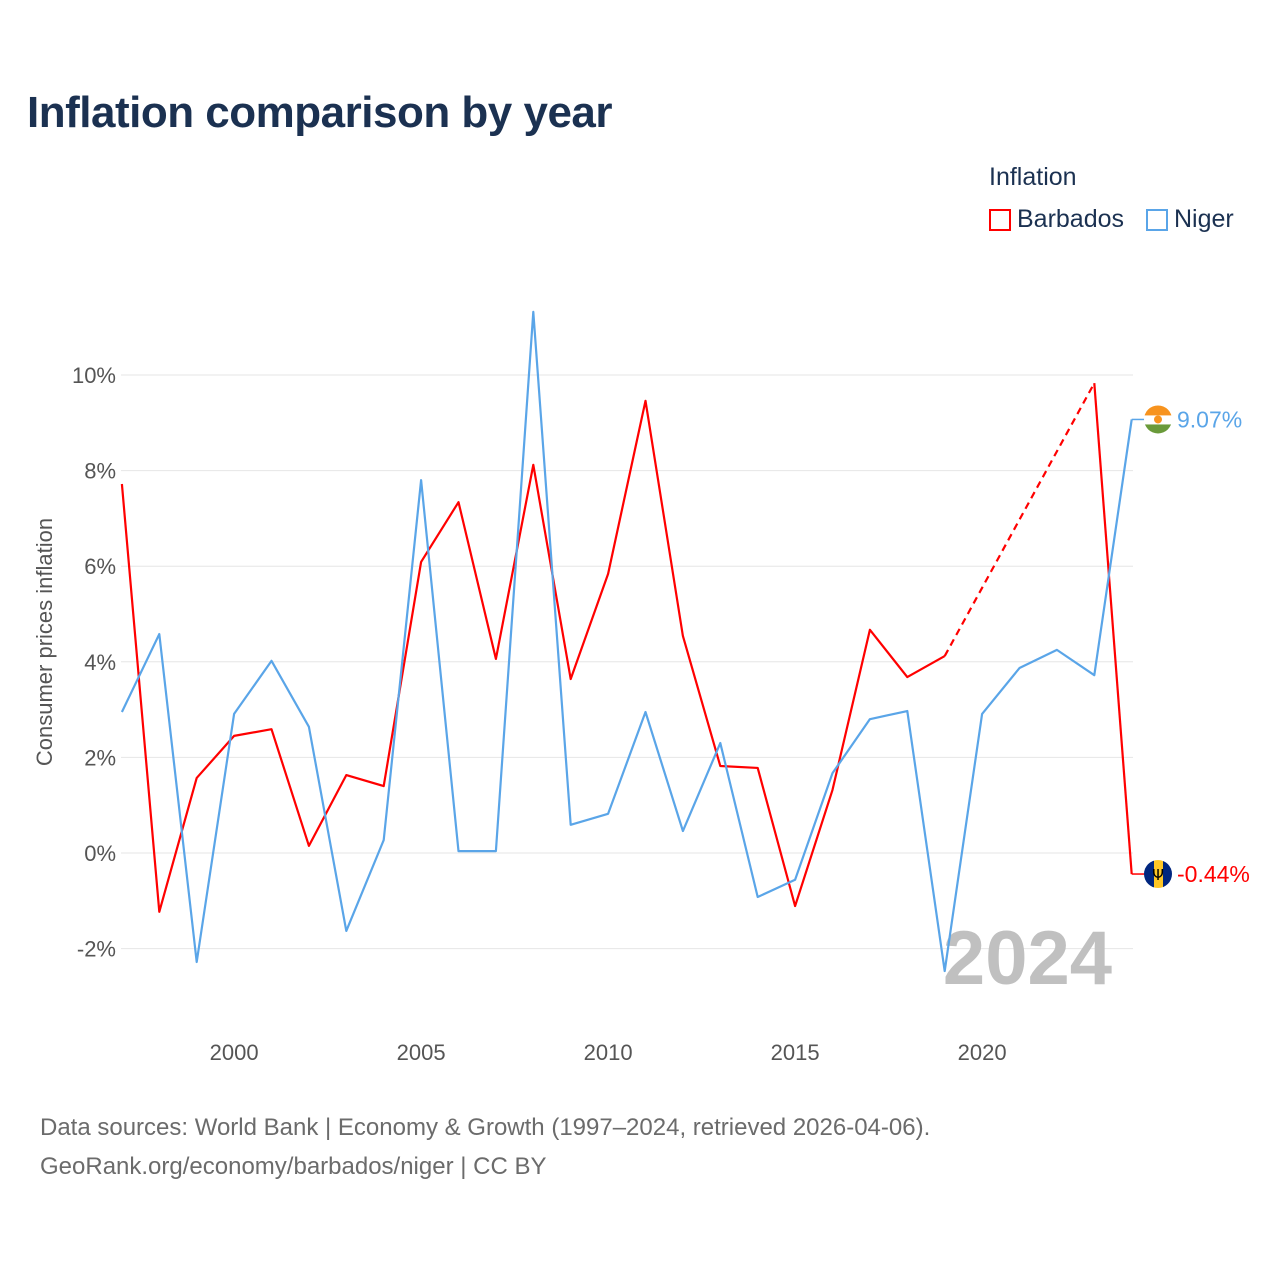 This screenshot has height=1280, width=1280. Describe the element at coordinates (1027, 958) in the screenshot. I see `year-watermark: 2024` at that location.